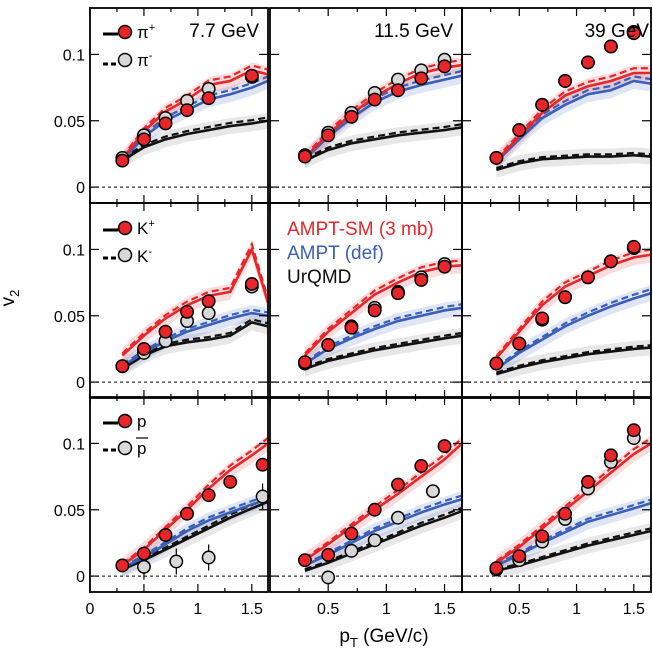  I want to click on panel-proton-1: 0.5 1 1.5, so click(366, 507).